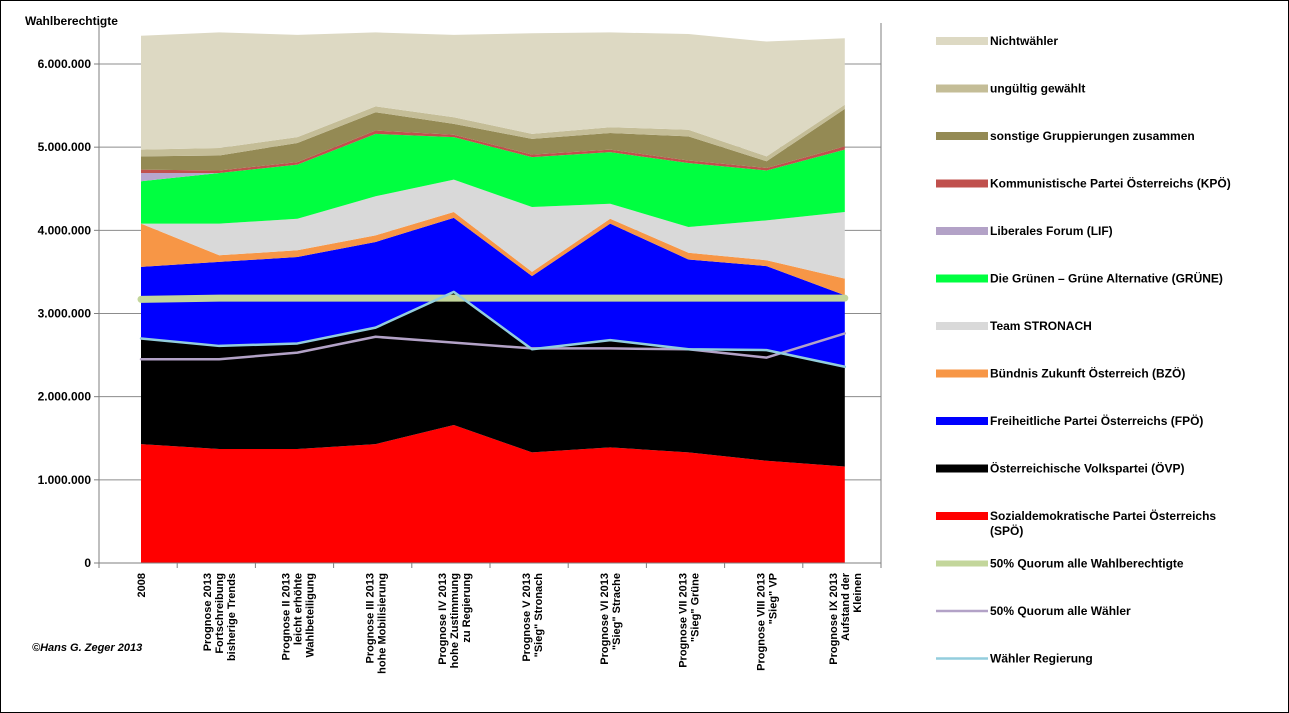  I want to click on legend-label: Liberales Forum (LIF), so click(1051, 231).